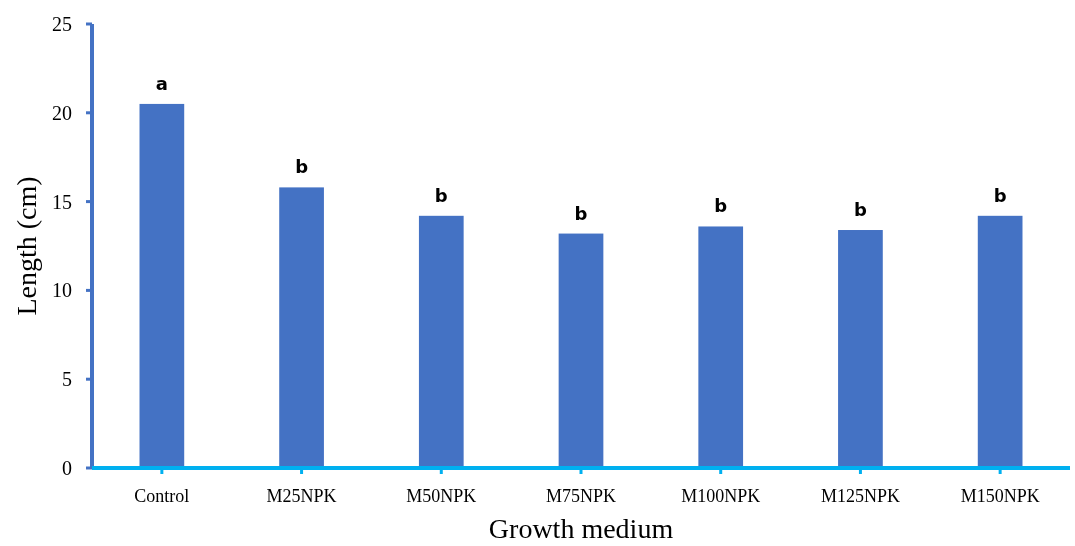 This screenshot has width=1075, height=546. What do you see at coordinates (581, 496) in the screenshot?
I see `x-tick-label: M75NPK` at bounding box center [581, 496].